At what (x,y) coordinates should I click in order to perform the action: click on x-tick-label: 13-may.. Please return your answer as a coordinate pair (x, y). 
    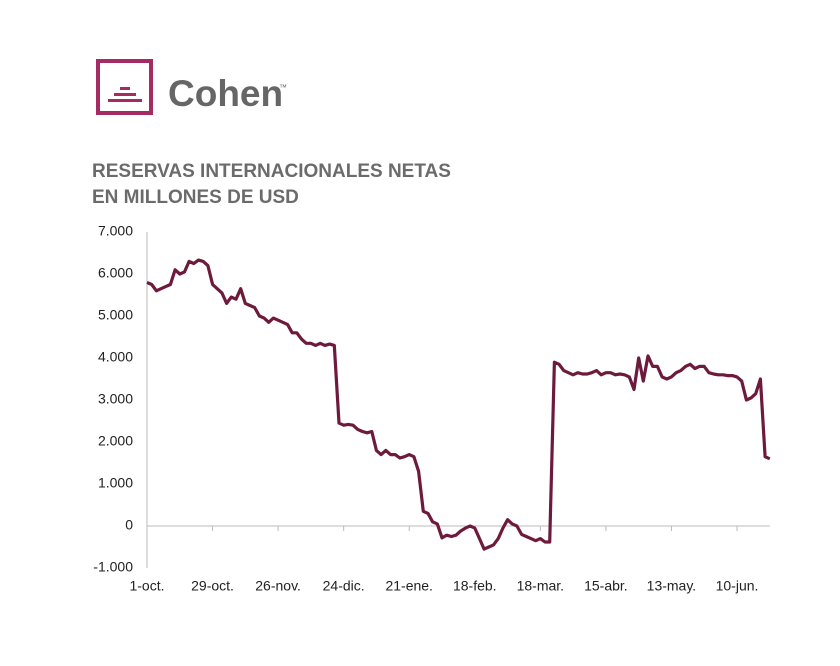
    Looking at the image, I should click on (672, 586).